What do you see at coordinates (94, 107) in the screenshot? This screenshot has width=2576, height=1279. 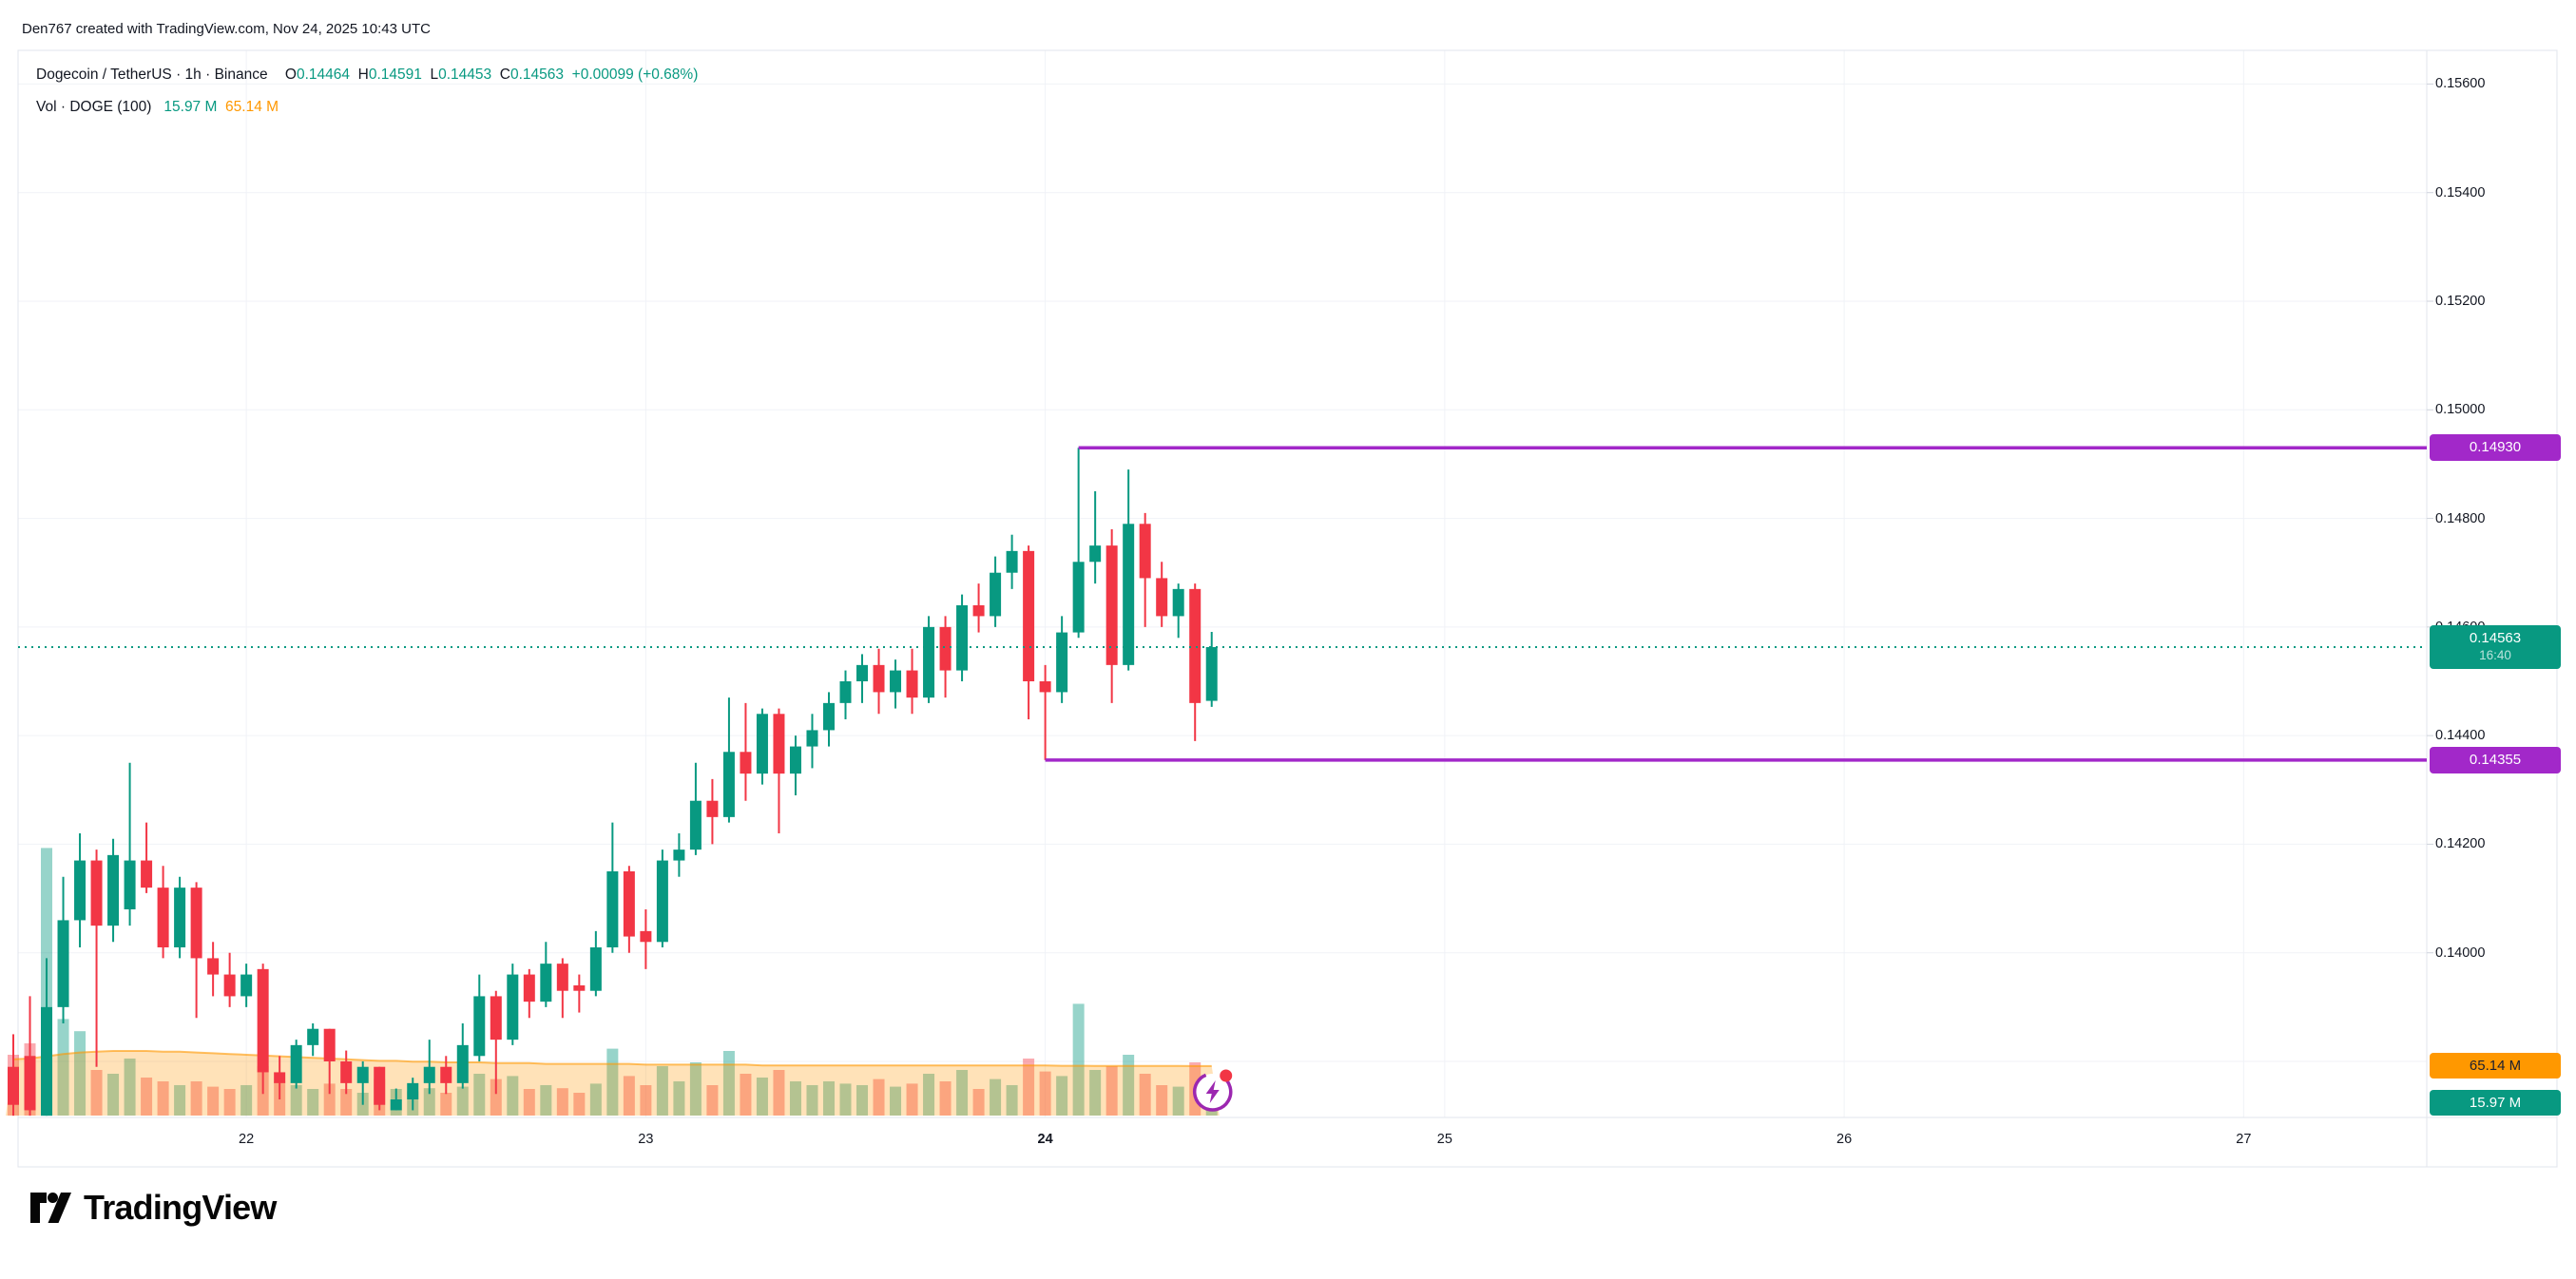 I see `volume-study-label: Vol · DOGE (100)` at bounding box center [94, 107].